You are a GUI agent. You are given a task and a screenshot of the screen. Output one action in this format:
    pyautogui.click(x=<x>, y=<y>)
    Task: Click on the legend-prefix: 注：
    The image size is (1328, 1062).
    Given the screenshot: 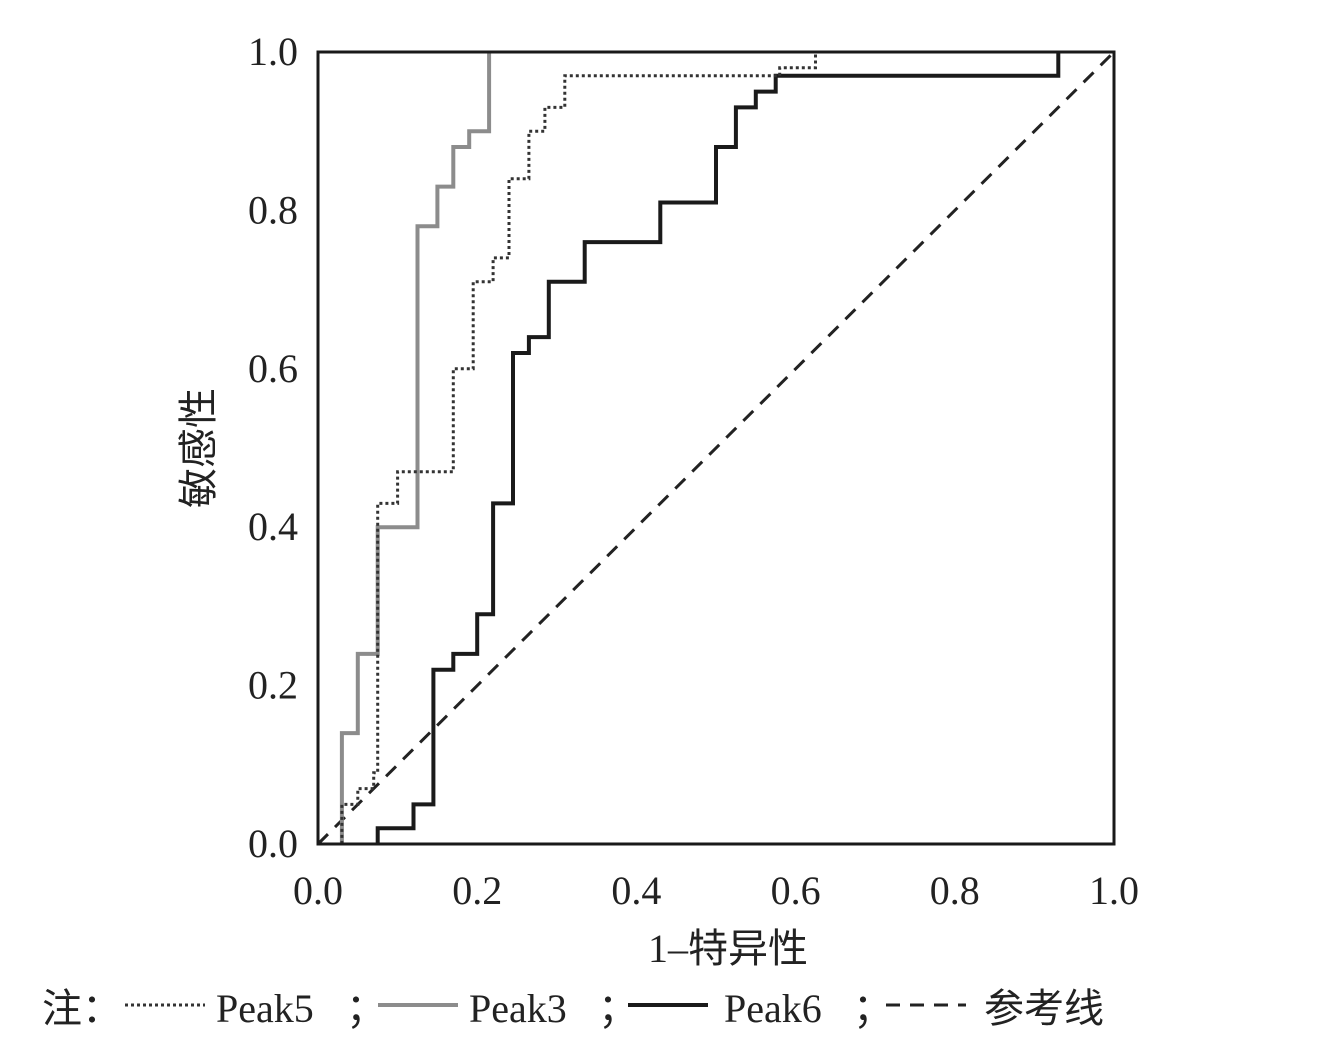 What is the action you would take?
    pyautogui.click(x=82, y=1008)
    